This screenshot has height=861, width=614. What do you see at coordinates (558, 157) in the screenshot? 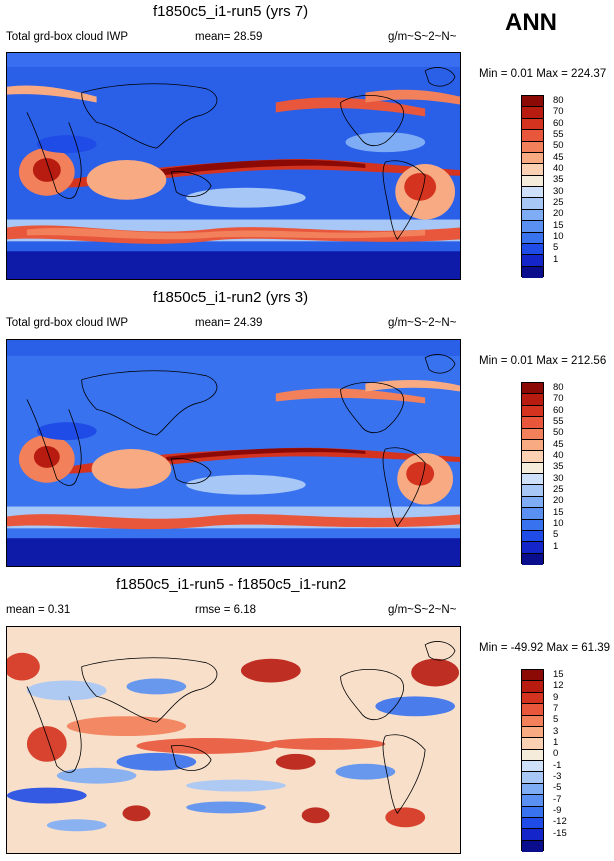
I see `colorbar-tick: 45` at bounding box center [558, 157].